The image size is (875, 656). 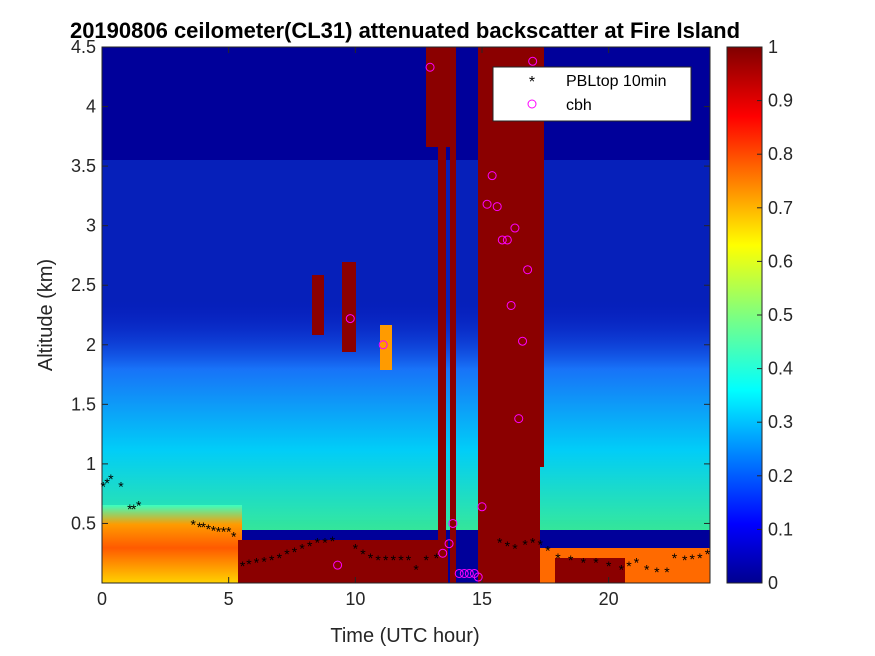 What do you see at coordinates (172, 544) in the screenshot?
I see `heatmap-surface-layer` at bounding box center [172, 544].